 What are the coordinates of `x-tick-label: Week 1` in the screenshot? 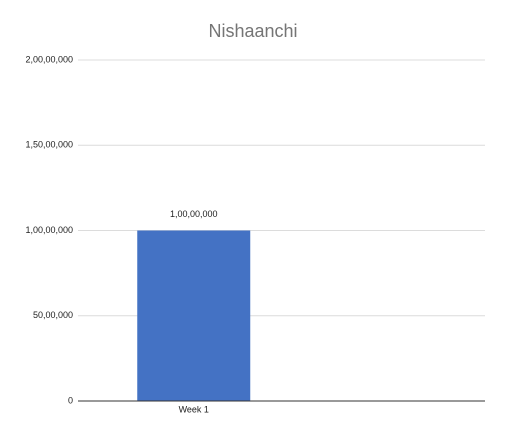 It's located at (194, 409).